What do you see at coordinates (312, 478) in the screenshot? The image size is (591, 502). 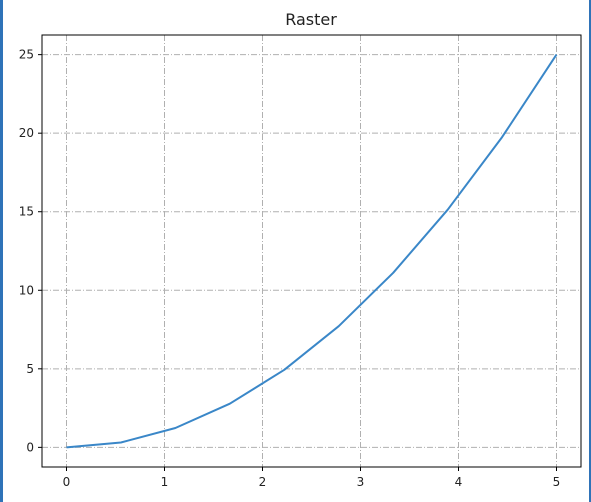 I see `x-axis: 0 1 2 3 4 5` at bounding box center [312, 478].